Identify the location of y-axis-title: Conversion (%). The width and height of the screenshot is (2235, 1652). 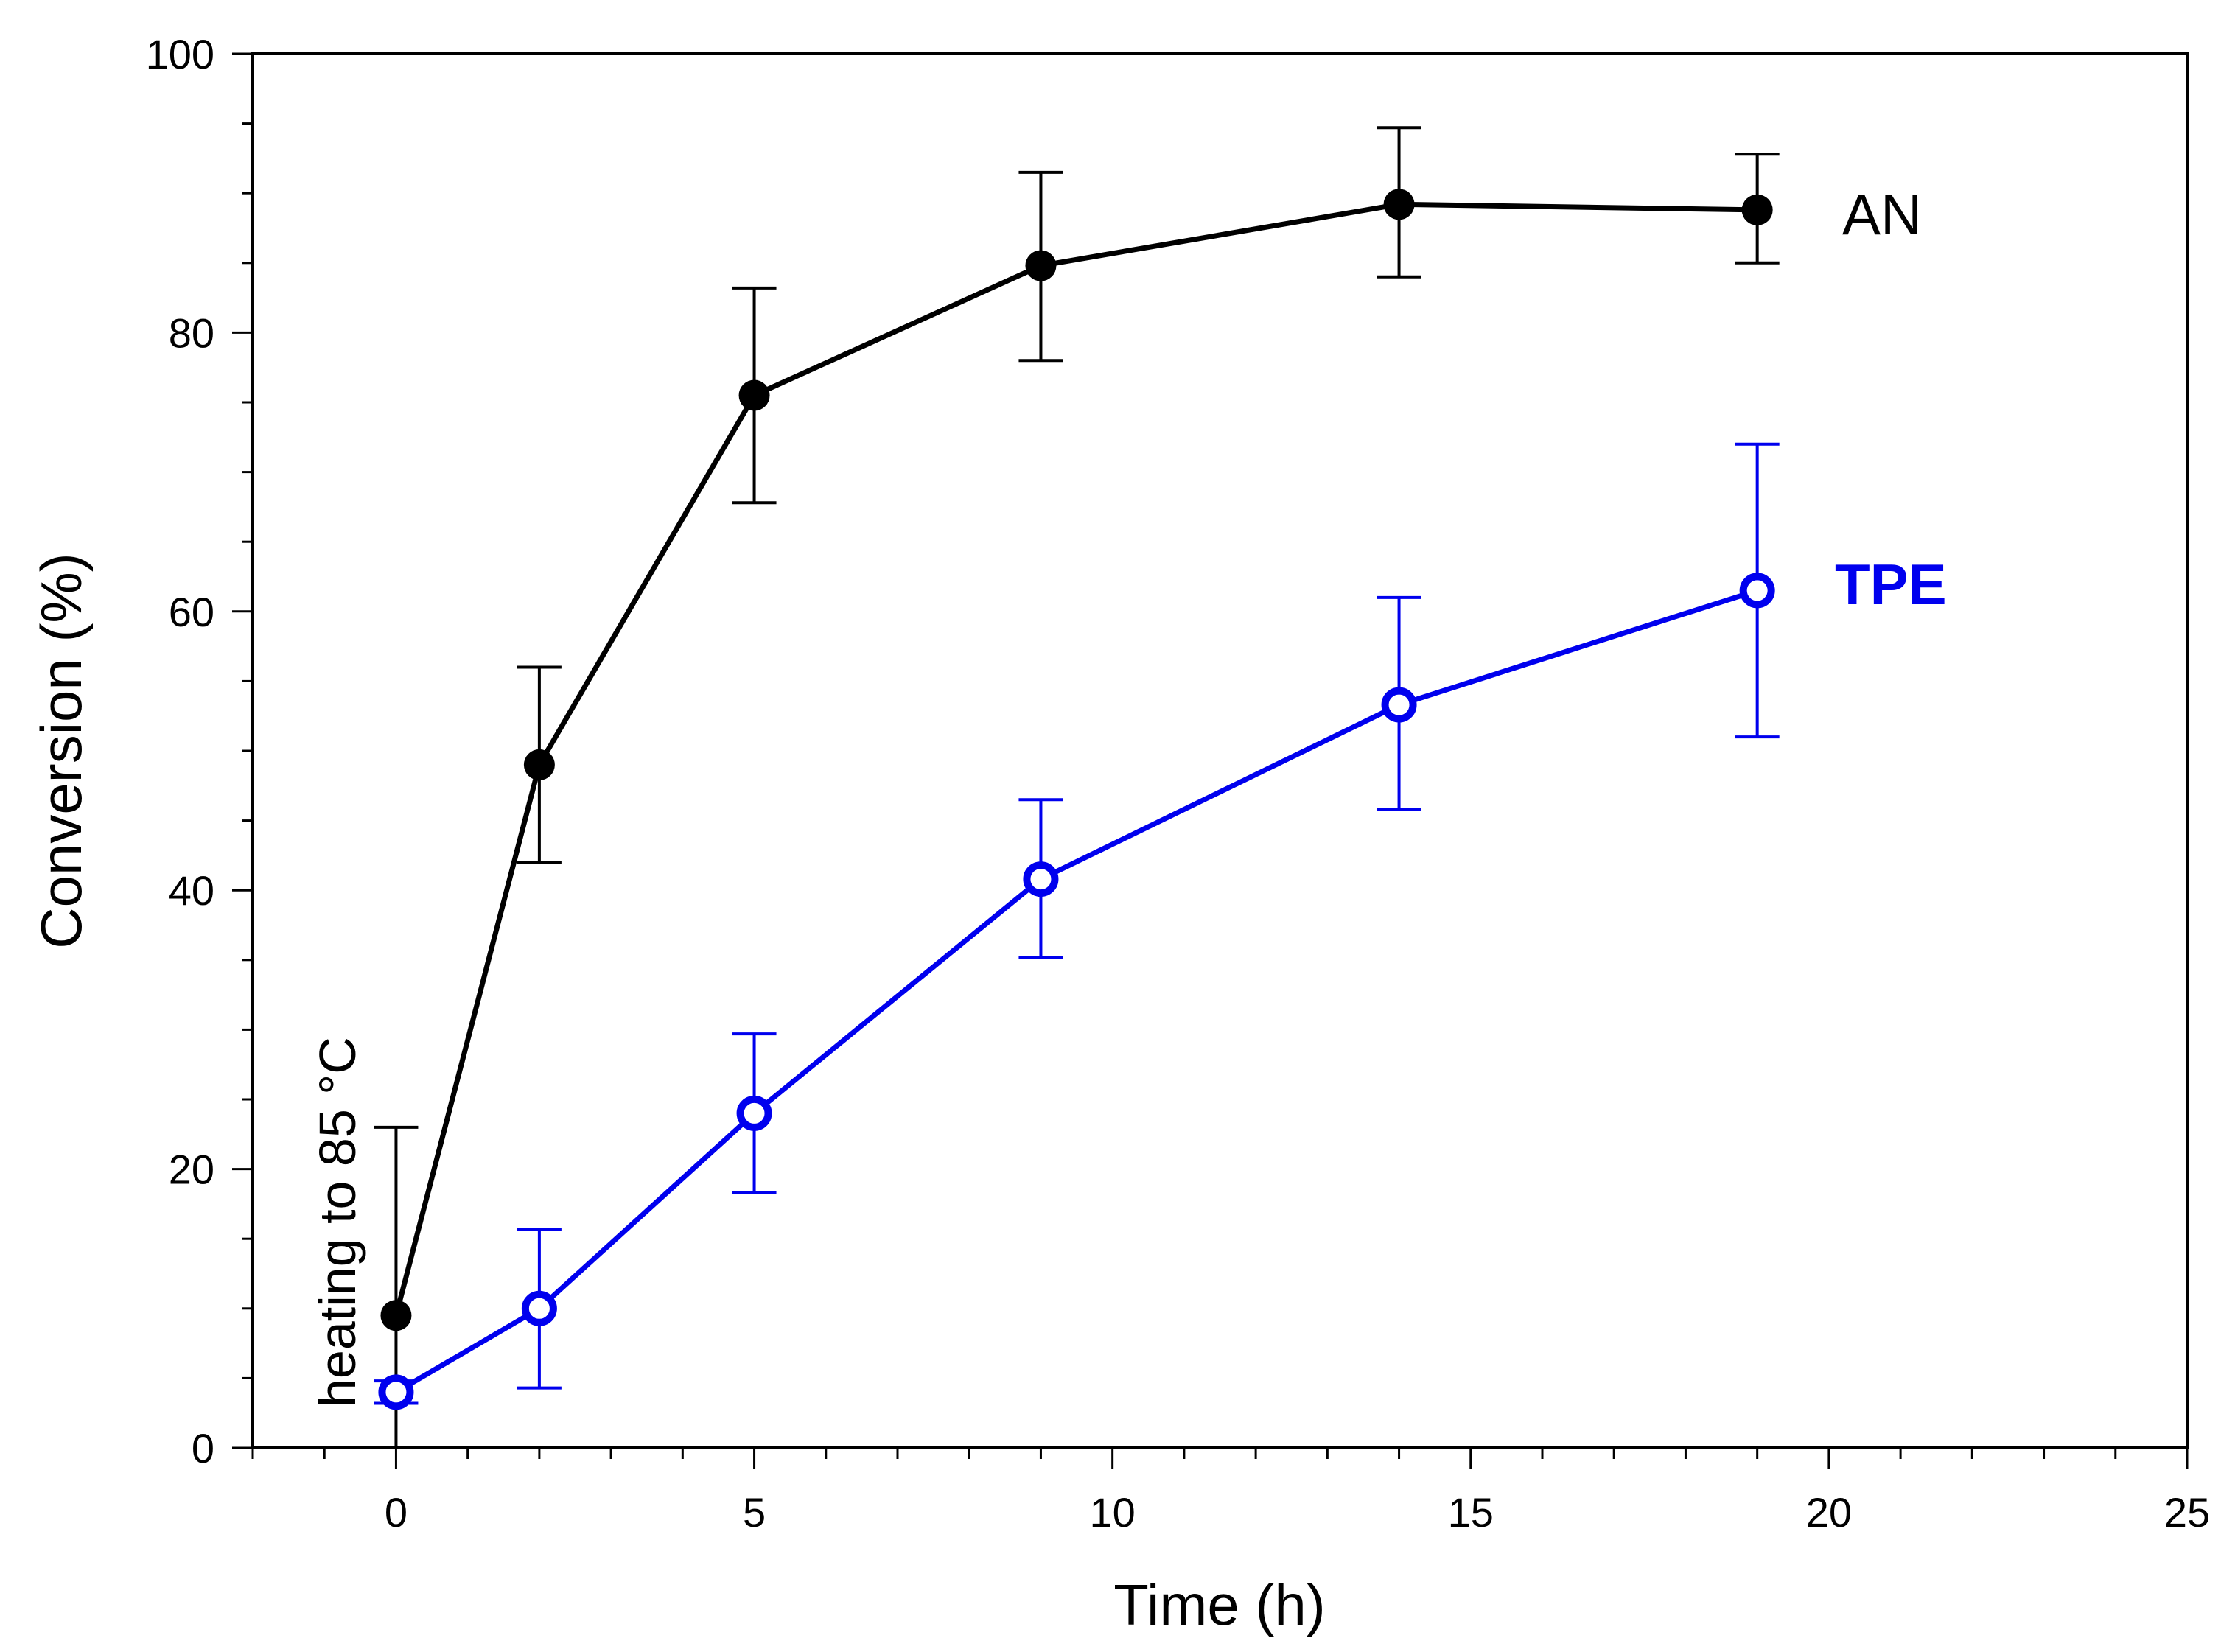
(61, 751).